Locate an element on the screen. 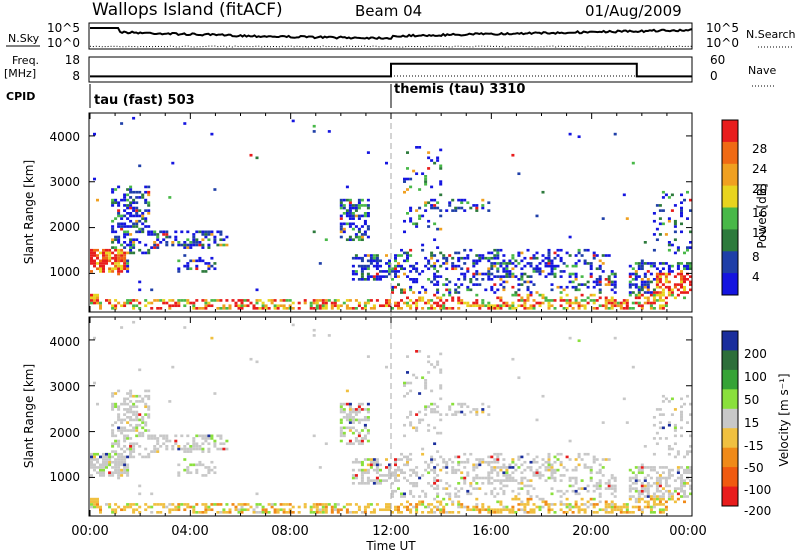  xtick-1: 04:00 is located at coordinates (189, 531).